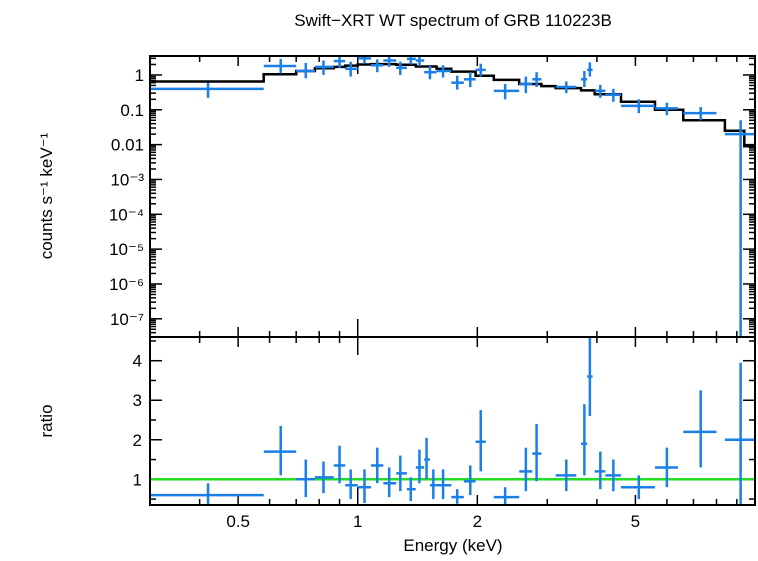  What do you see at coordinates (126, 249) in the screenshot?
I see `top-ytick-label: 10⁻⁵` at bounding box center [126, 249].